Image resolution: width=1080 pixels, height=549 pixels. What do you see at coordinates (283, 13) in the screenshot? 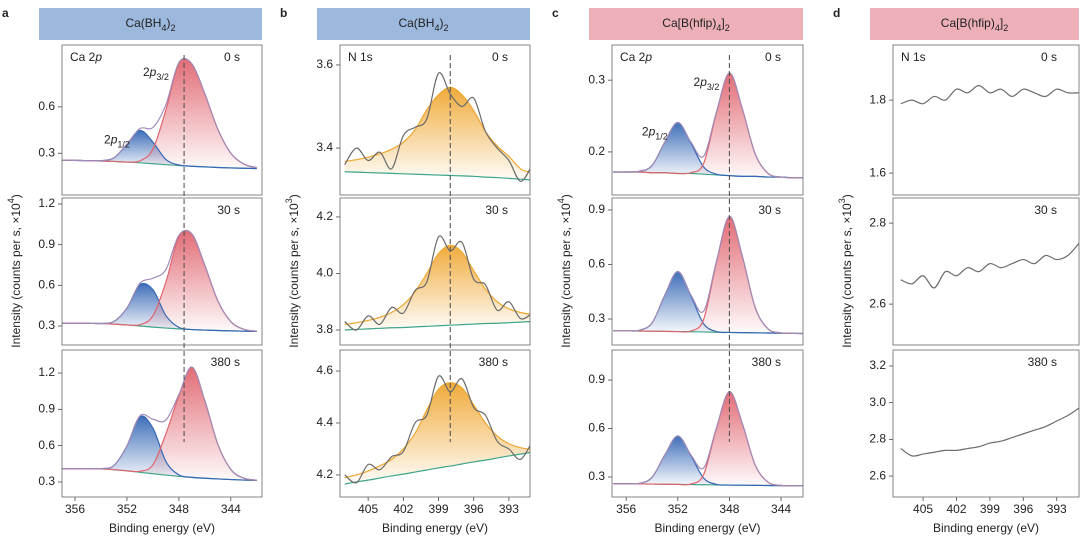
I see `panel-letter: b` at bounding box center [283, 13].